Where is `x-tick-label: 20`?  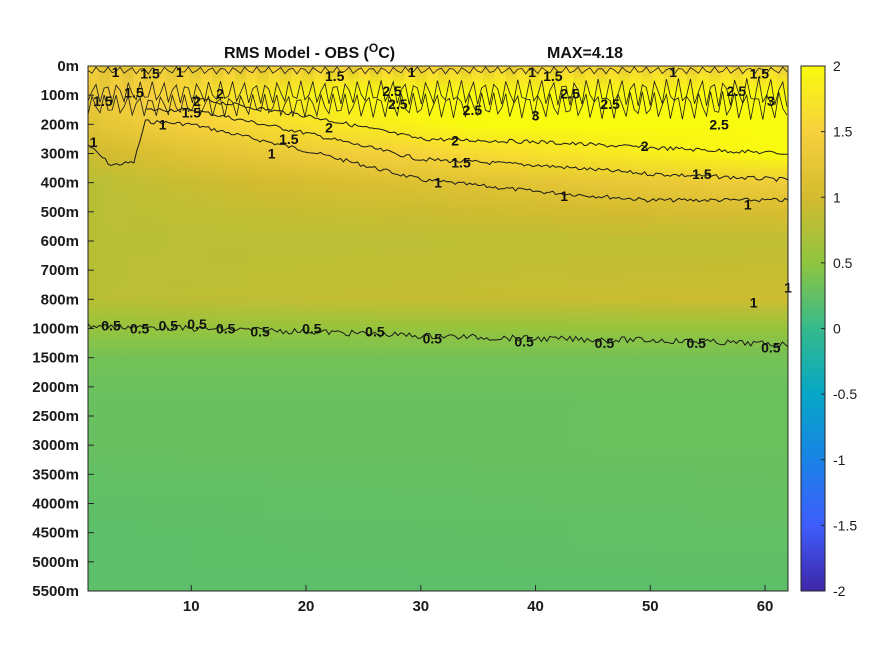 x-tick-label: 20 is located at coordinates (306, 606).